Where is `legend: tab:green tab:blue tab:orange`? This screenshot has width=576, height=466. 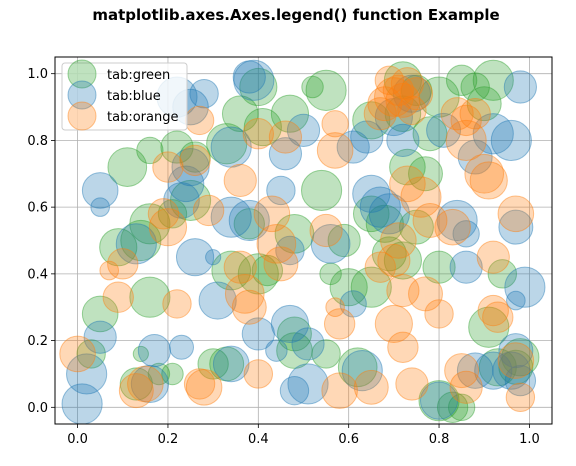
legend: tab:green tab:blue tab:orange is located at coordinates (124, 95).